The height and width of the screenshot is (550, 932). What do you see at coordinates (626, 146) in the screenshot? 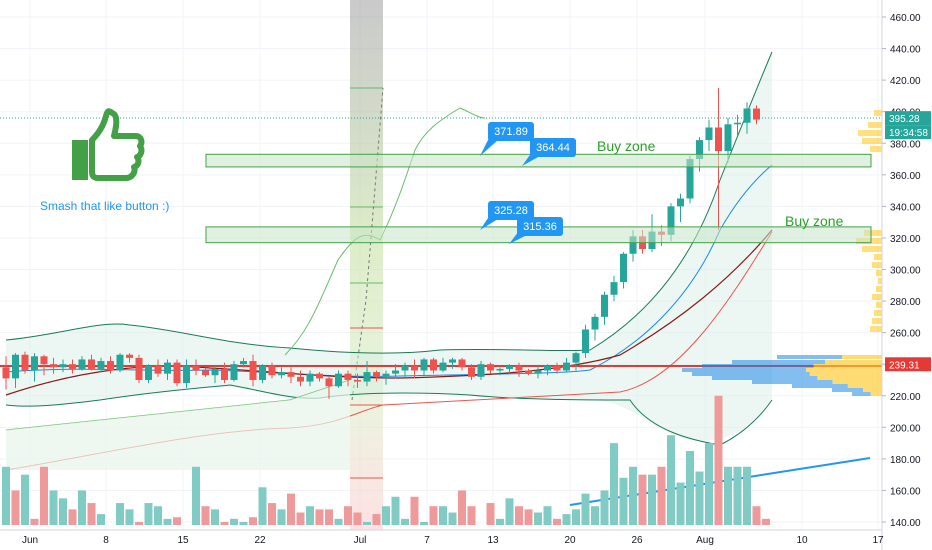
I see `buy-zone-label-1: Buy zone` at bounding box center [626, 146].